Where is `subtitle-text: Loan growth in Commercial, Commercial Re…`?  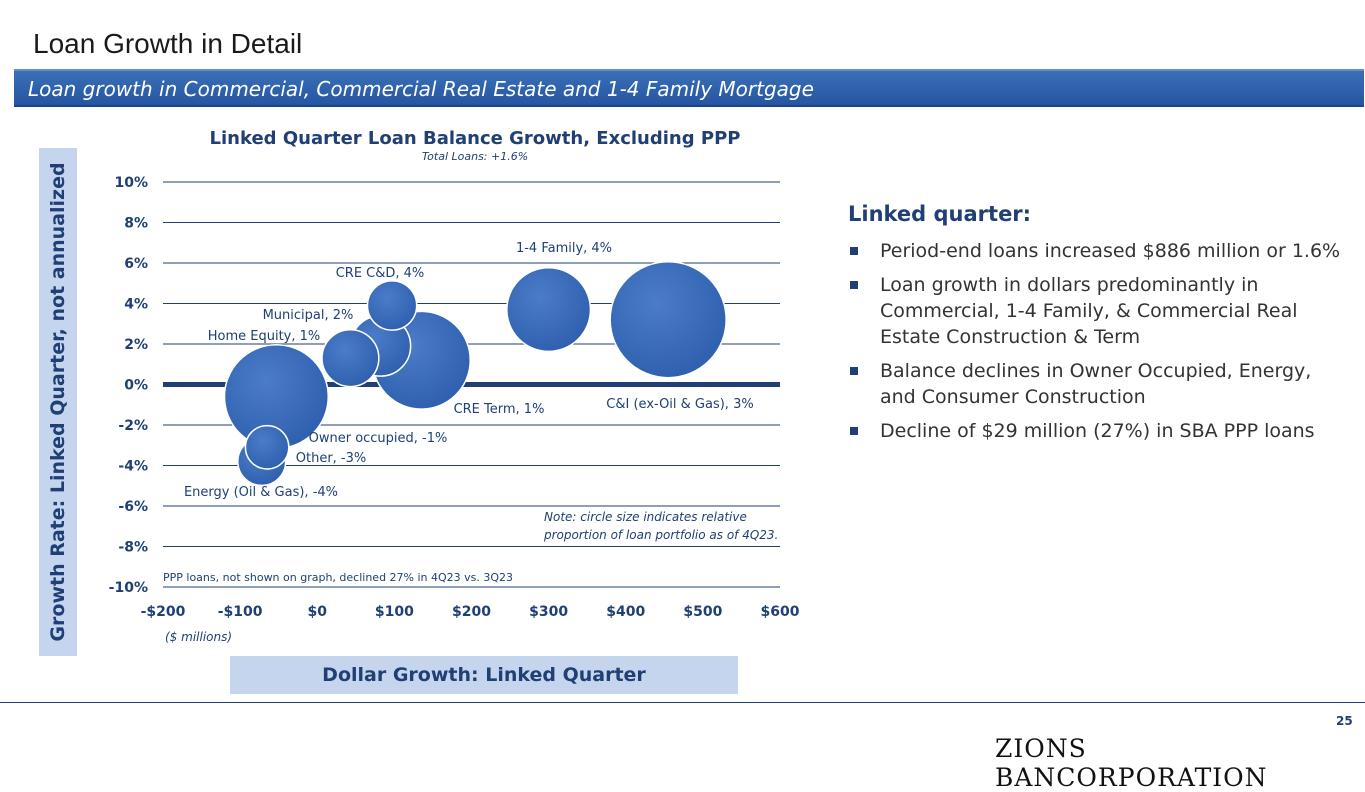 subtitle-text: Loan growth in Commercial, Commercial Re… is located at coordinates (421, 89).